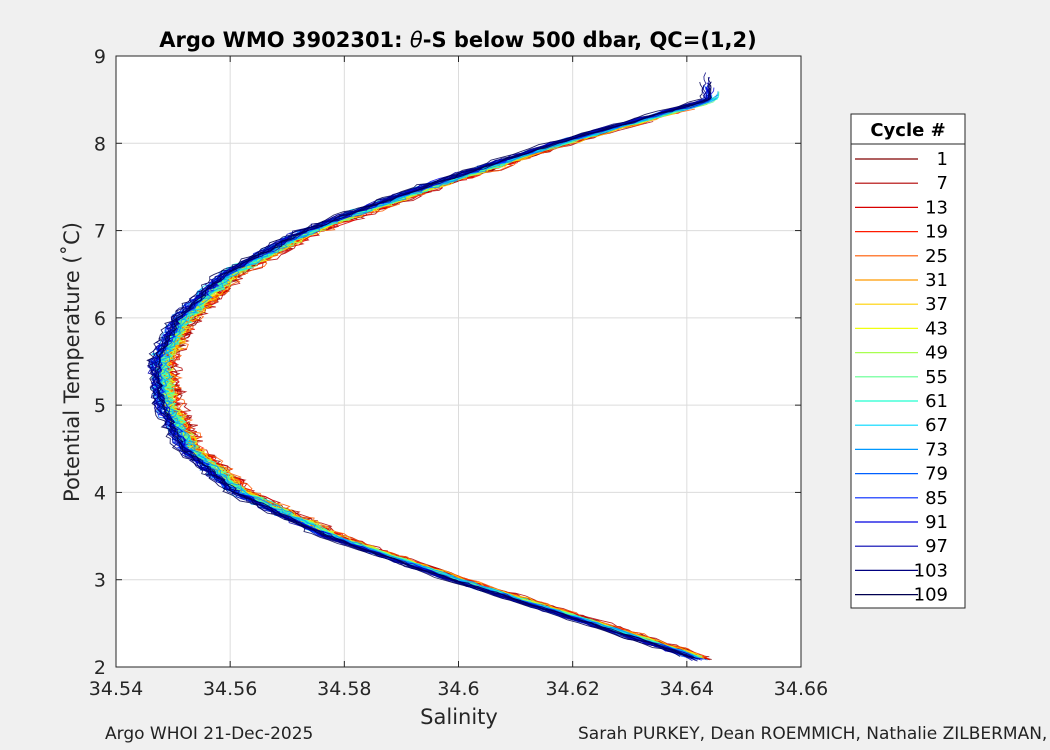  What do you see at coordinates (936, 232) in the screenshot?
I see `legend-label-cycle-19: 19` at bounding box center [936, 232].